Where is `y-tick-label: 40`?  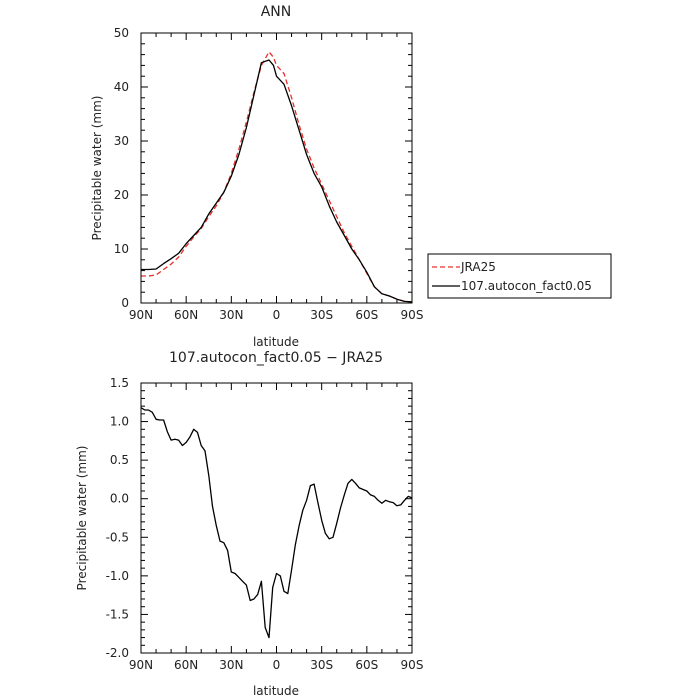
y-tick-label: 40 is located at coordinates (121, 87).